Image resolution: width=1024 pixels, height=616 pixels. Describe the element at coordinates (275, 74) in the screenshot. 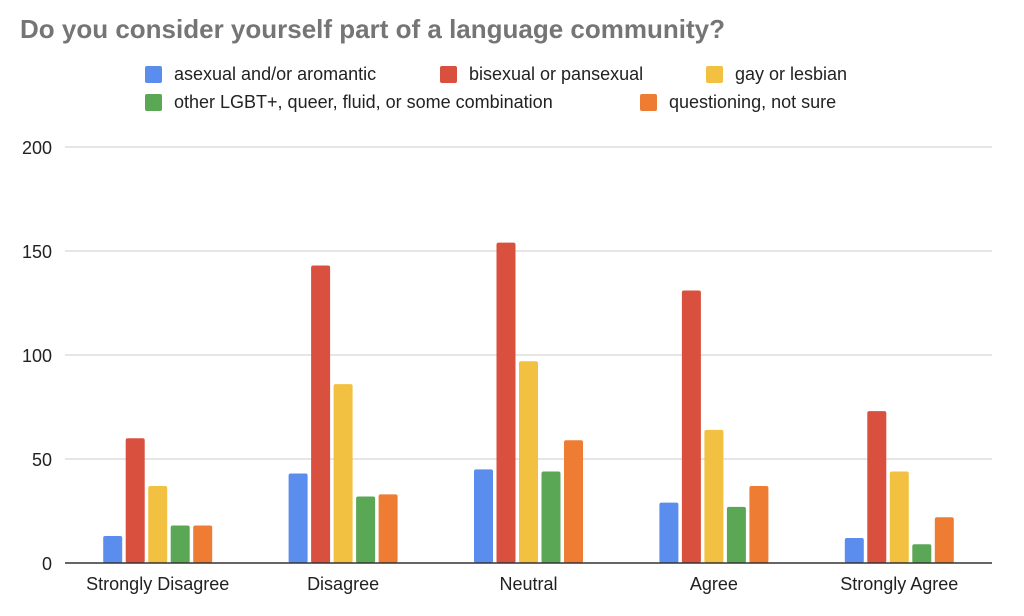

I see `legend-label: asexual and/or aromantic` at that location.